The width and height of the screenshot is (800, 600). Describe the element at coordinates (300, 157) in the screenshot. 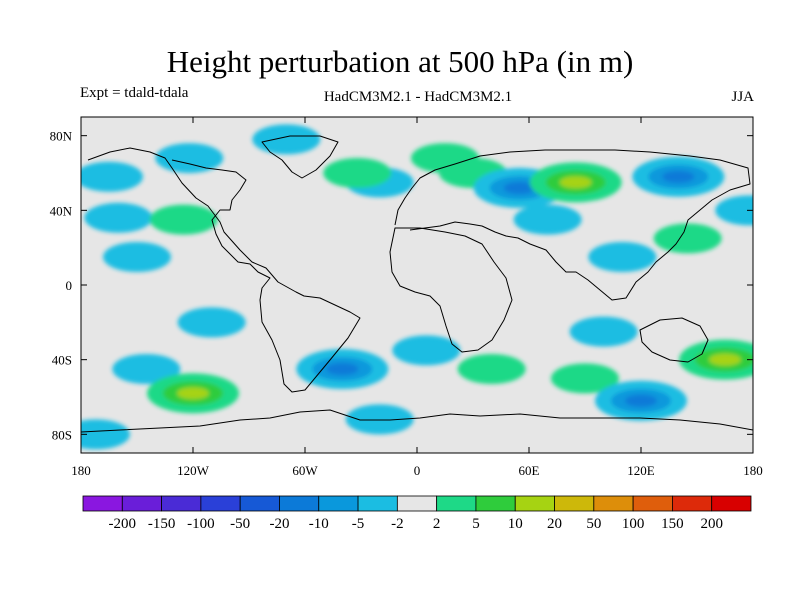

I see `coastline-greenland` at that location.